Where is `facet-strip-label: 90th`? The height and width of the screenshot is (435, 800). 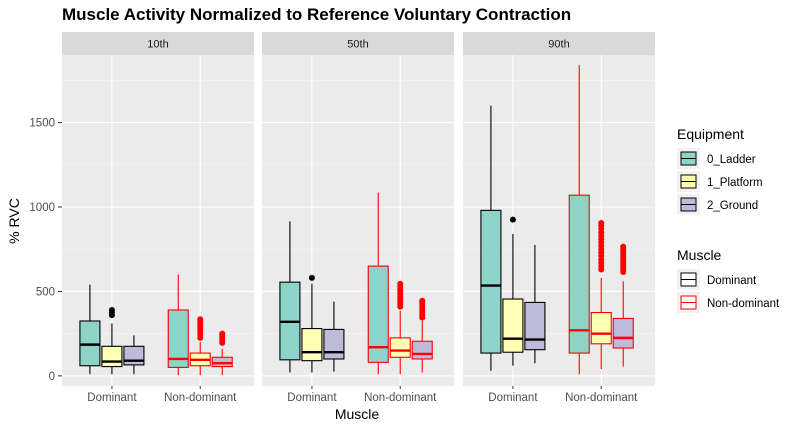
facet-strip-label: 90th is located at coordinates (558, 45).